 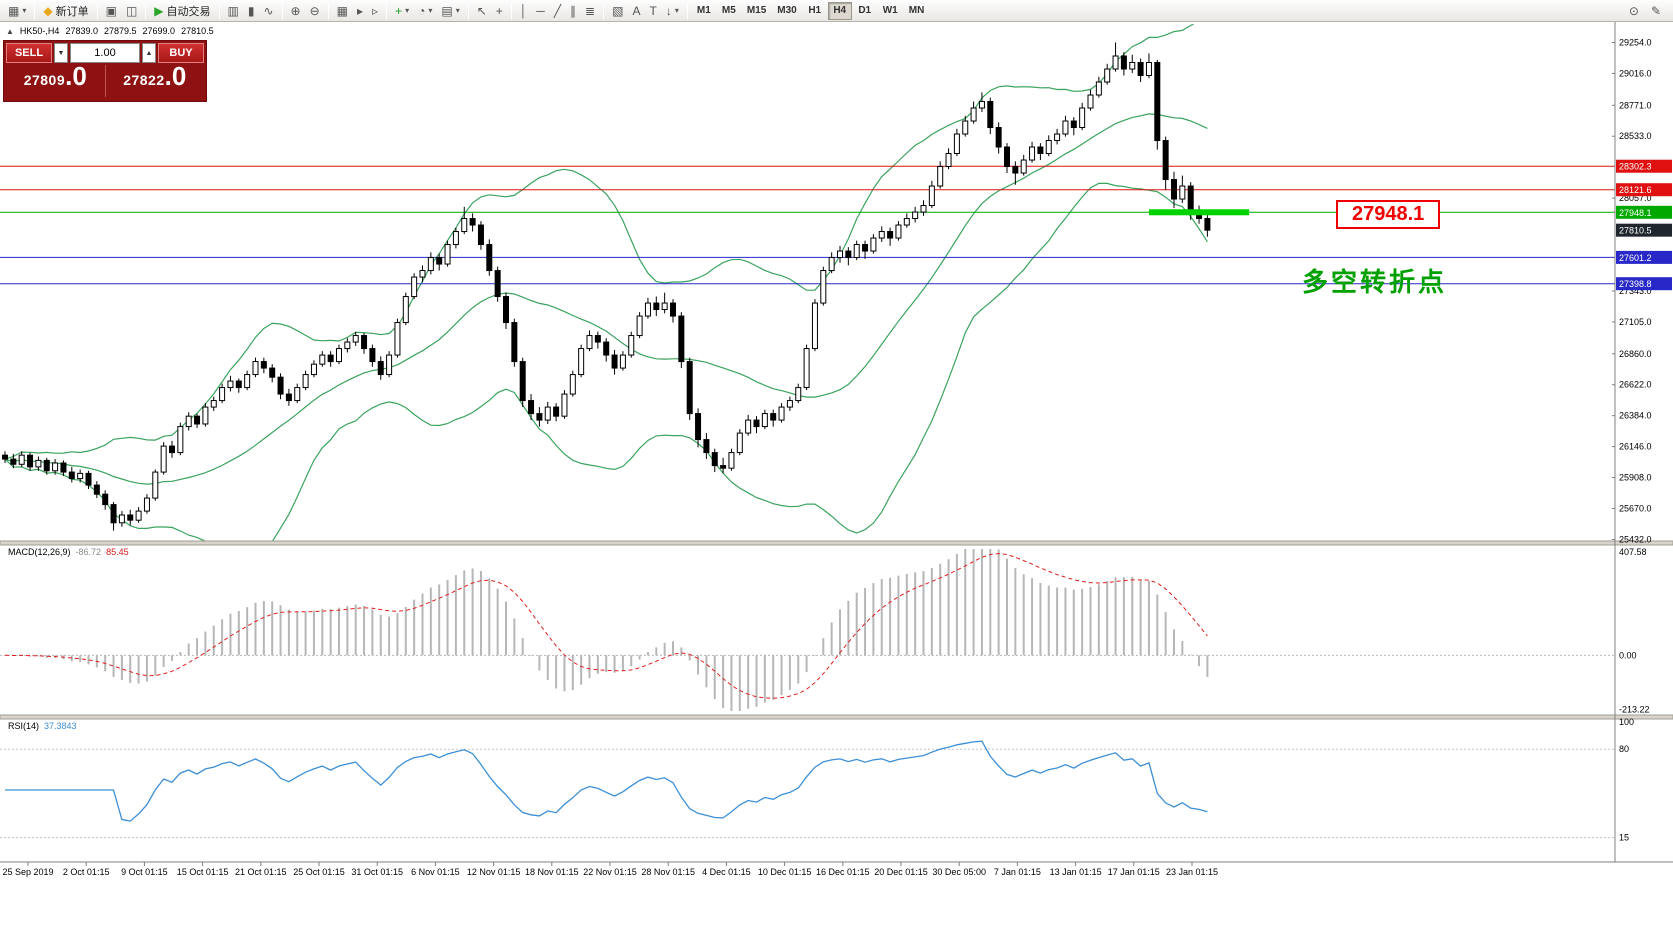 I want to click on templates-button: ▤ ▾, so click(x=450, y=11).